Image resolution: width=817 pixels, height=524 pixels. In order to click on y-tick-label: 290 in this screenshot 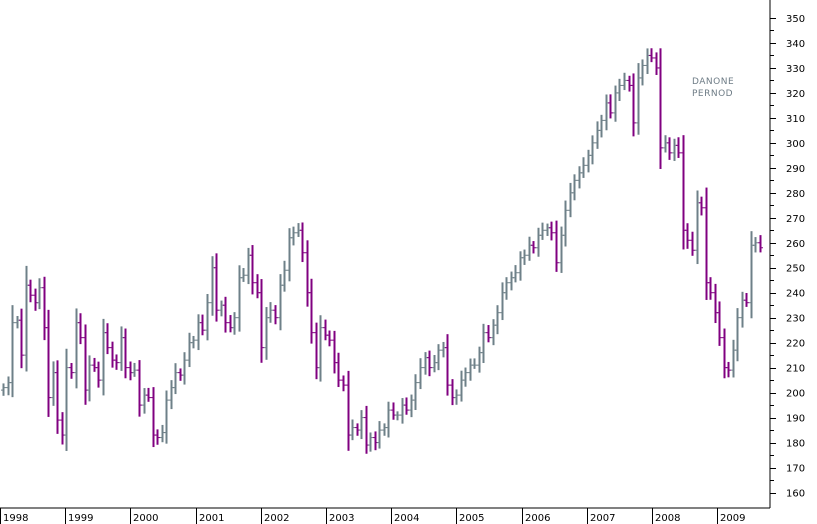, I will do `click(795, 169)`.